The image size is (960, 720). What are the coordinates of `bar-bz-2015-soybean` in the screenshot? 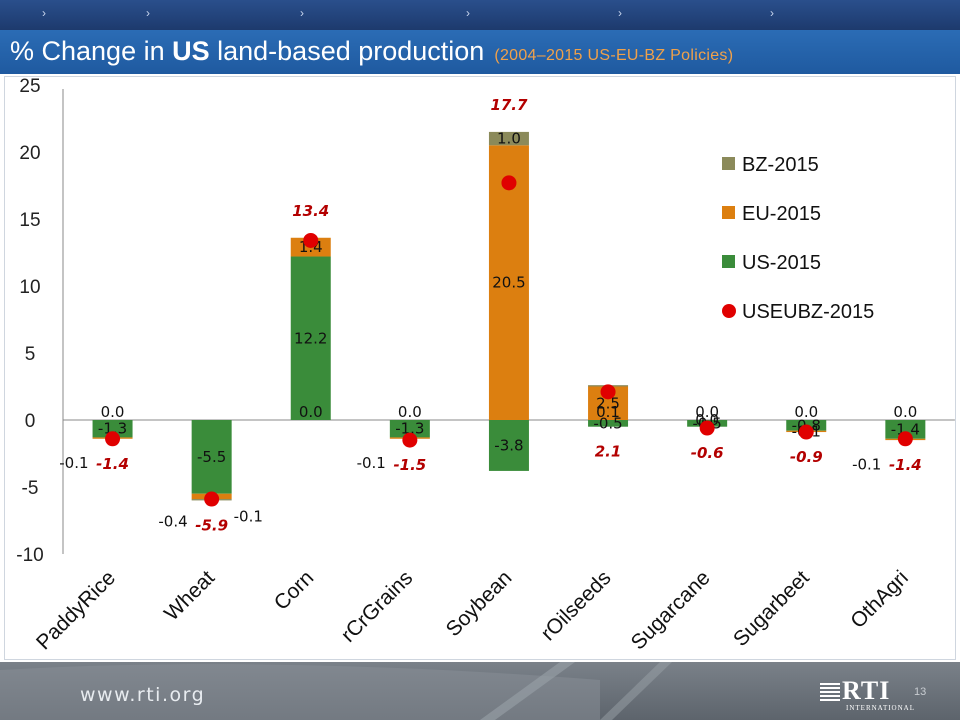 It's located at (508, 138).